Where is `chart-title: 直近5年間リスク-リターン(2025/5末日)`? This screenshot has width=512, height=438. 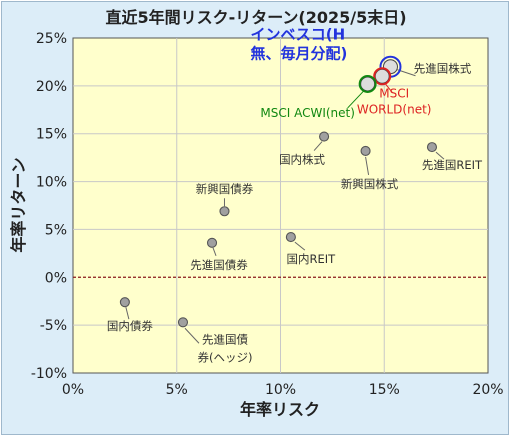
chart-title: 直近5年間リスク-リターン(2025/5末日) is located at coordinates (255, 17).